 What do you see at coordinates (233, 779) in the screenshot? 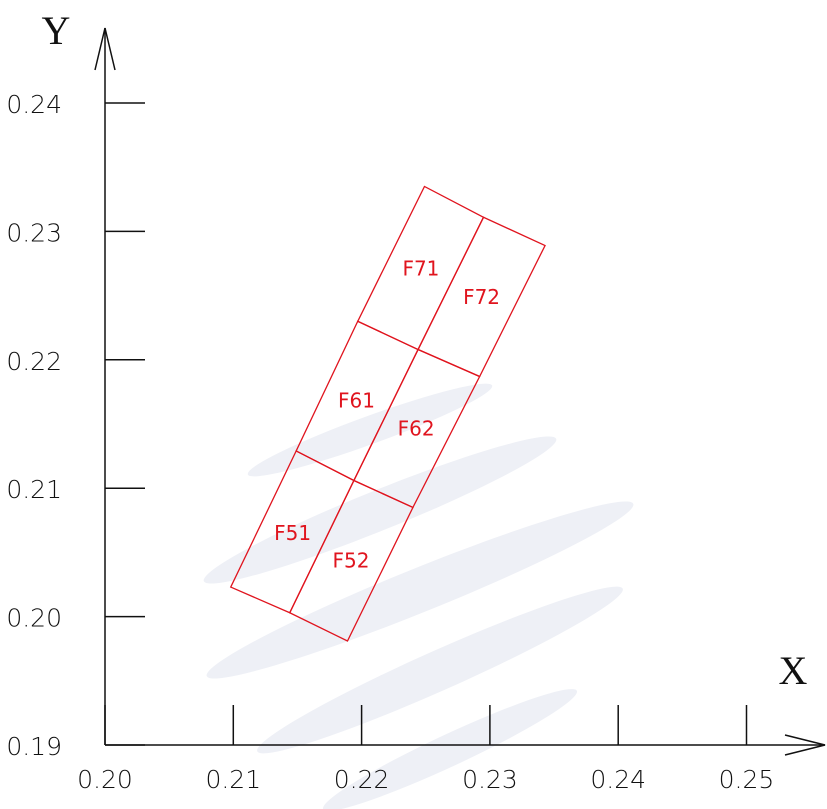
I see `x-tick-label: 0.21` at bounding box center [233, 779].